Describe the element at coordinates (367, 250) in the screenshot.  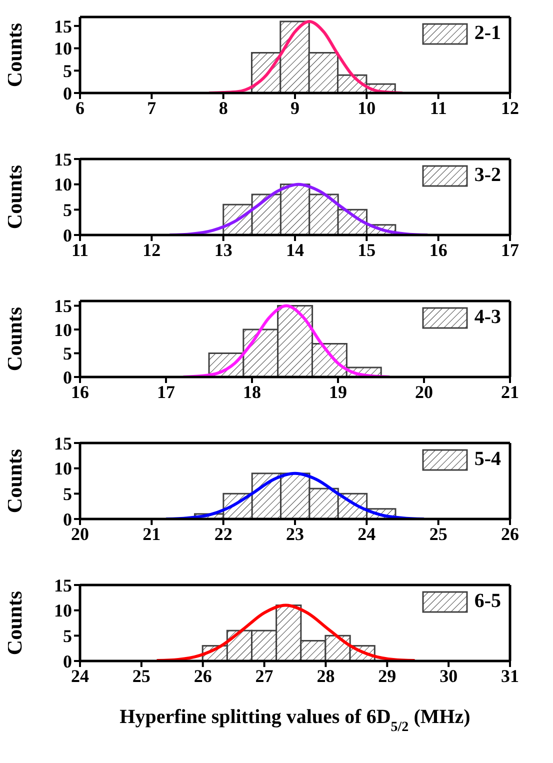
I see `x-tick-label: 15` at that location.